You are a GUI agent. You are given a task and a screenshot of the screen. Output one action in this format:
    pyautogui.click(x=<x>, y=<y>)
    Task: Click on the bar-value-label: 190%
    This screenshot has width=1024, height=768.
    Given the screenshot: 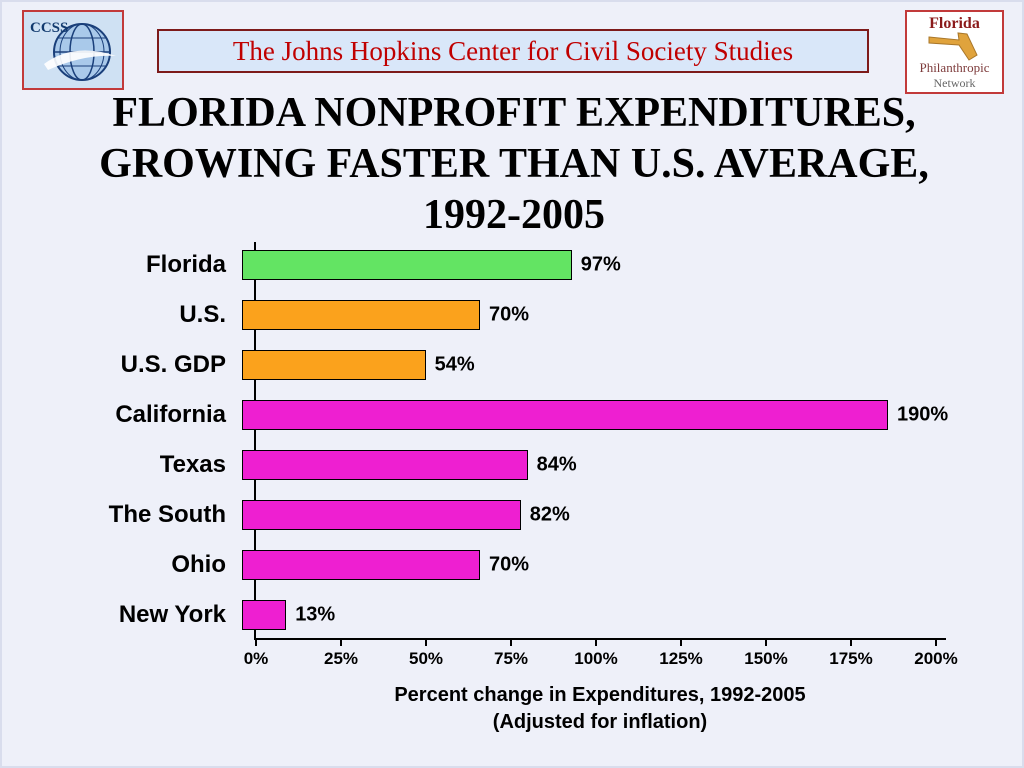 What is the action you would take?
    pyautogui.click(x=923, y=414)
    